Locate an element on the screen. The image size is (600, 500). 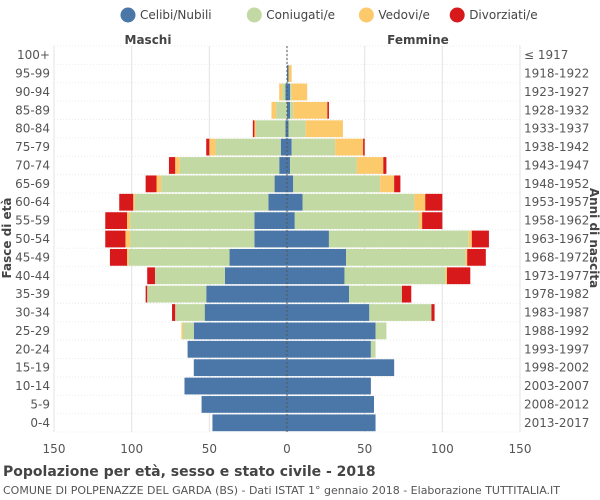
bar-female-10-14-celibi-nubili is located at coordinates (329, 386).